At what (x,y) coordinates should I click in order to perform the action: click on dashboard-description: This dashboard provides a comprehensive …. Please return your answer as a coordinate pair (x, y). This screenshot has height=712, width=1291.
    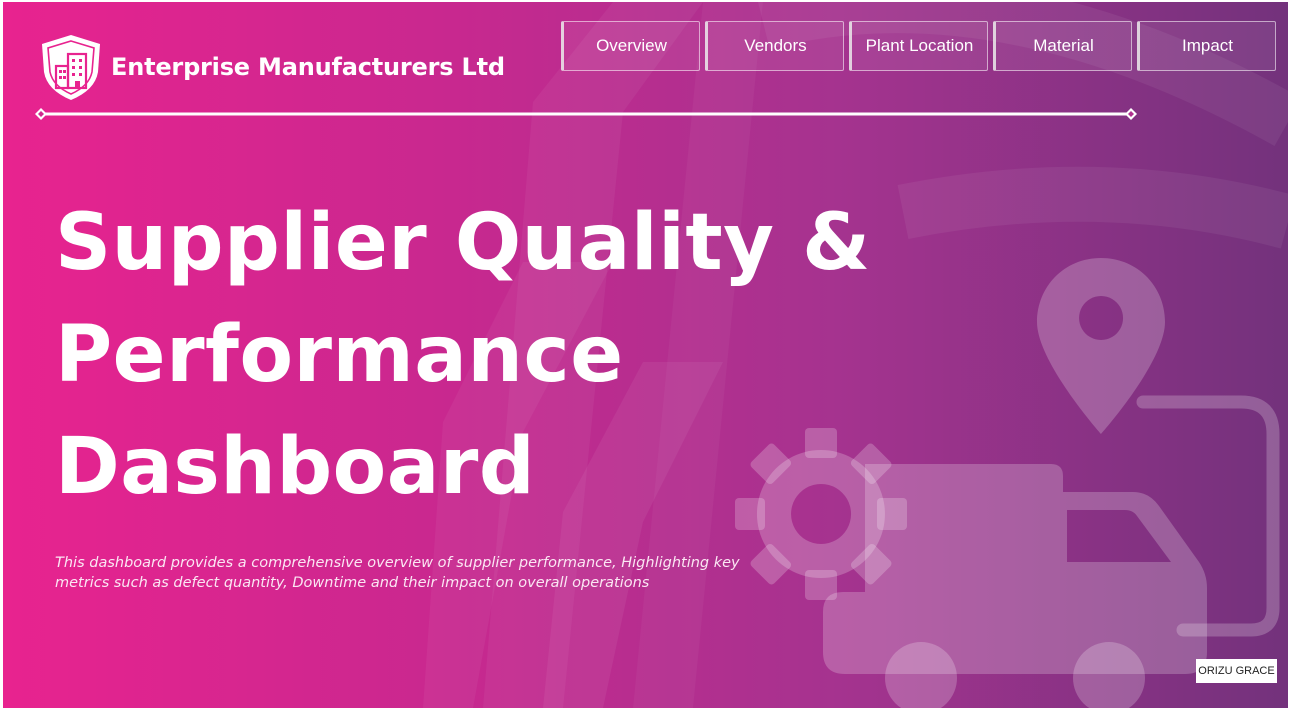
    Looking at the image, I should click on (397, 573).